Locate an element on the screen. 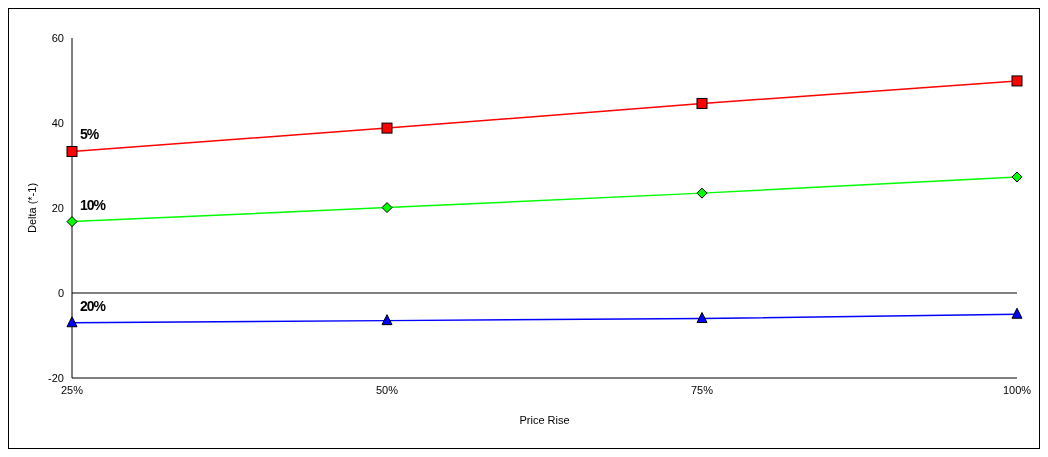 The image size is (1048, 457). x-tick-label: 25% is located at coordinates (72, 389).